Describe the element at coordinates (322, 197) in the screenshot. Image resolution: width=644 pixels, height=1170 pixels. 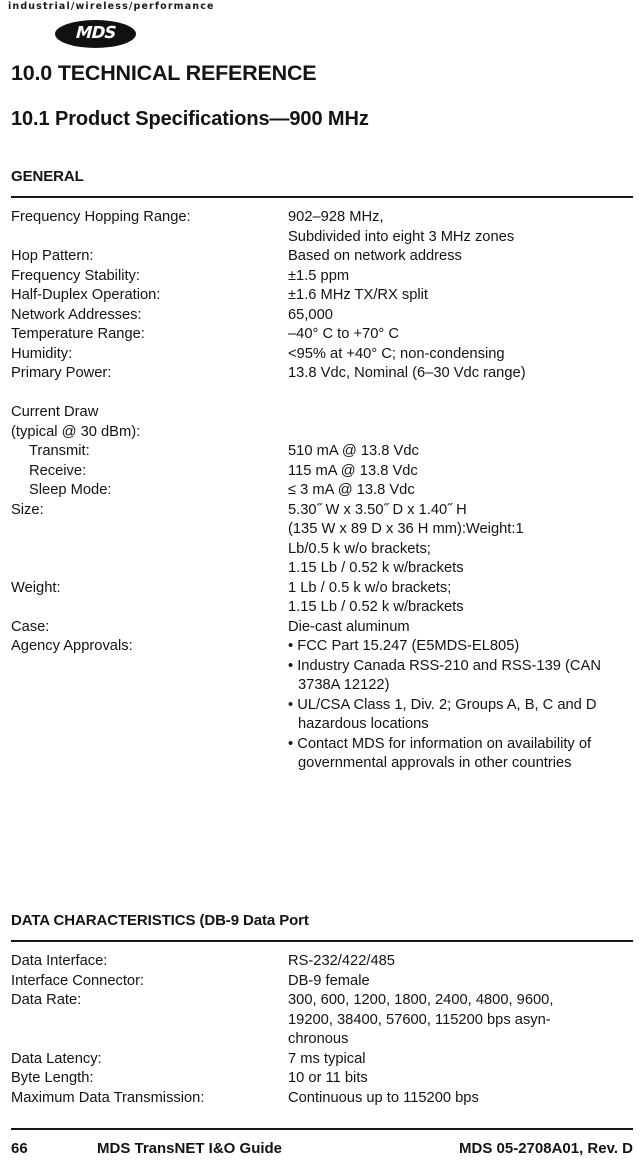
I see `general-section-rule` at that location.